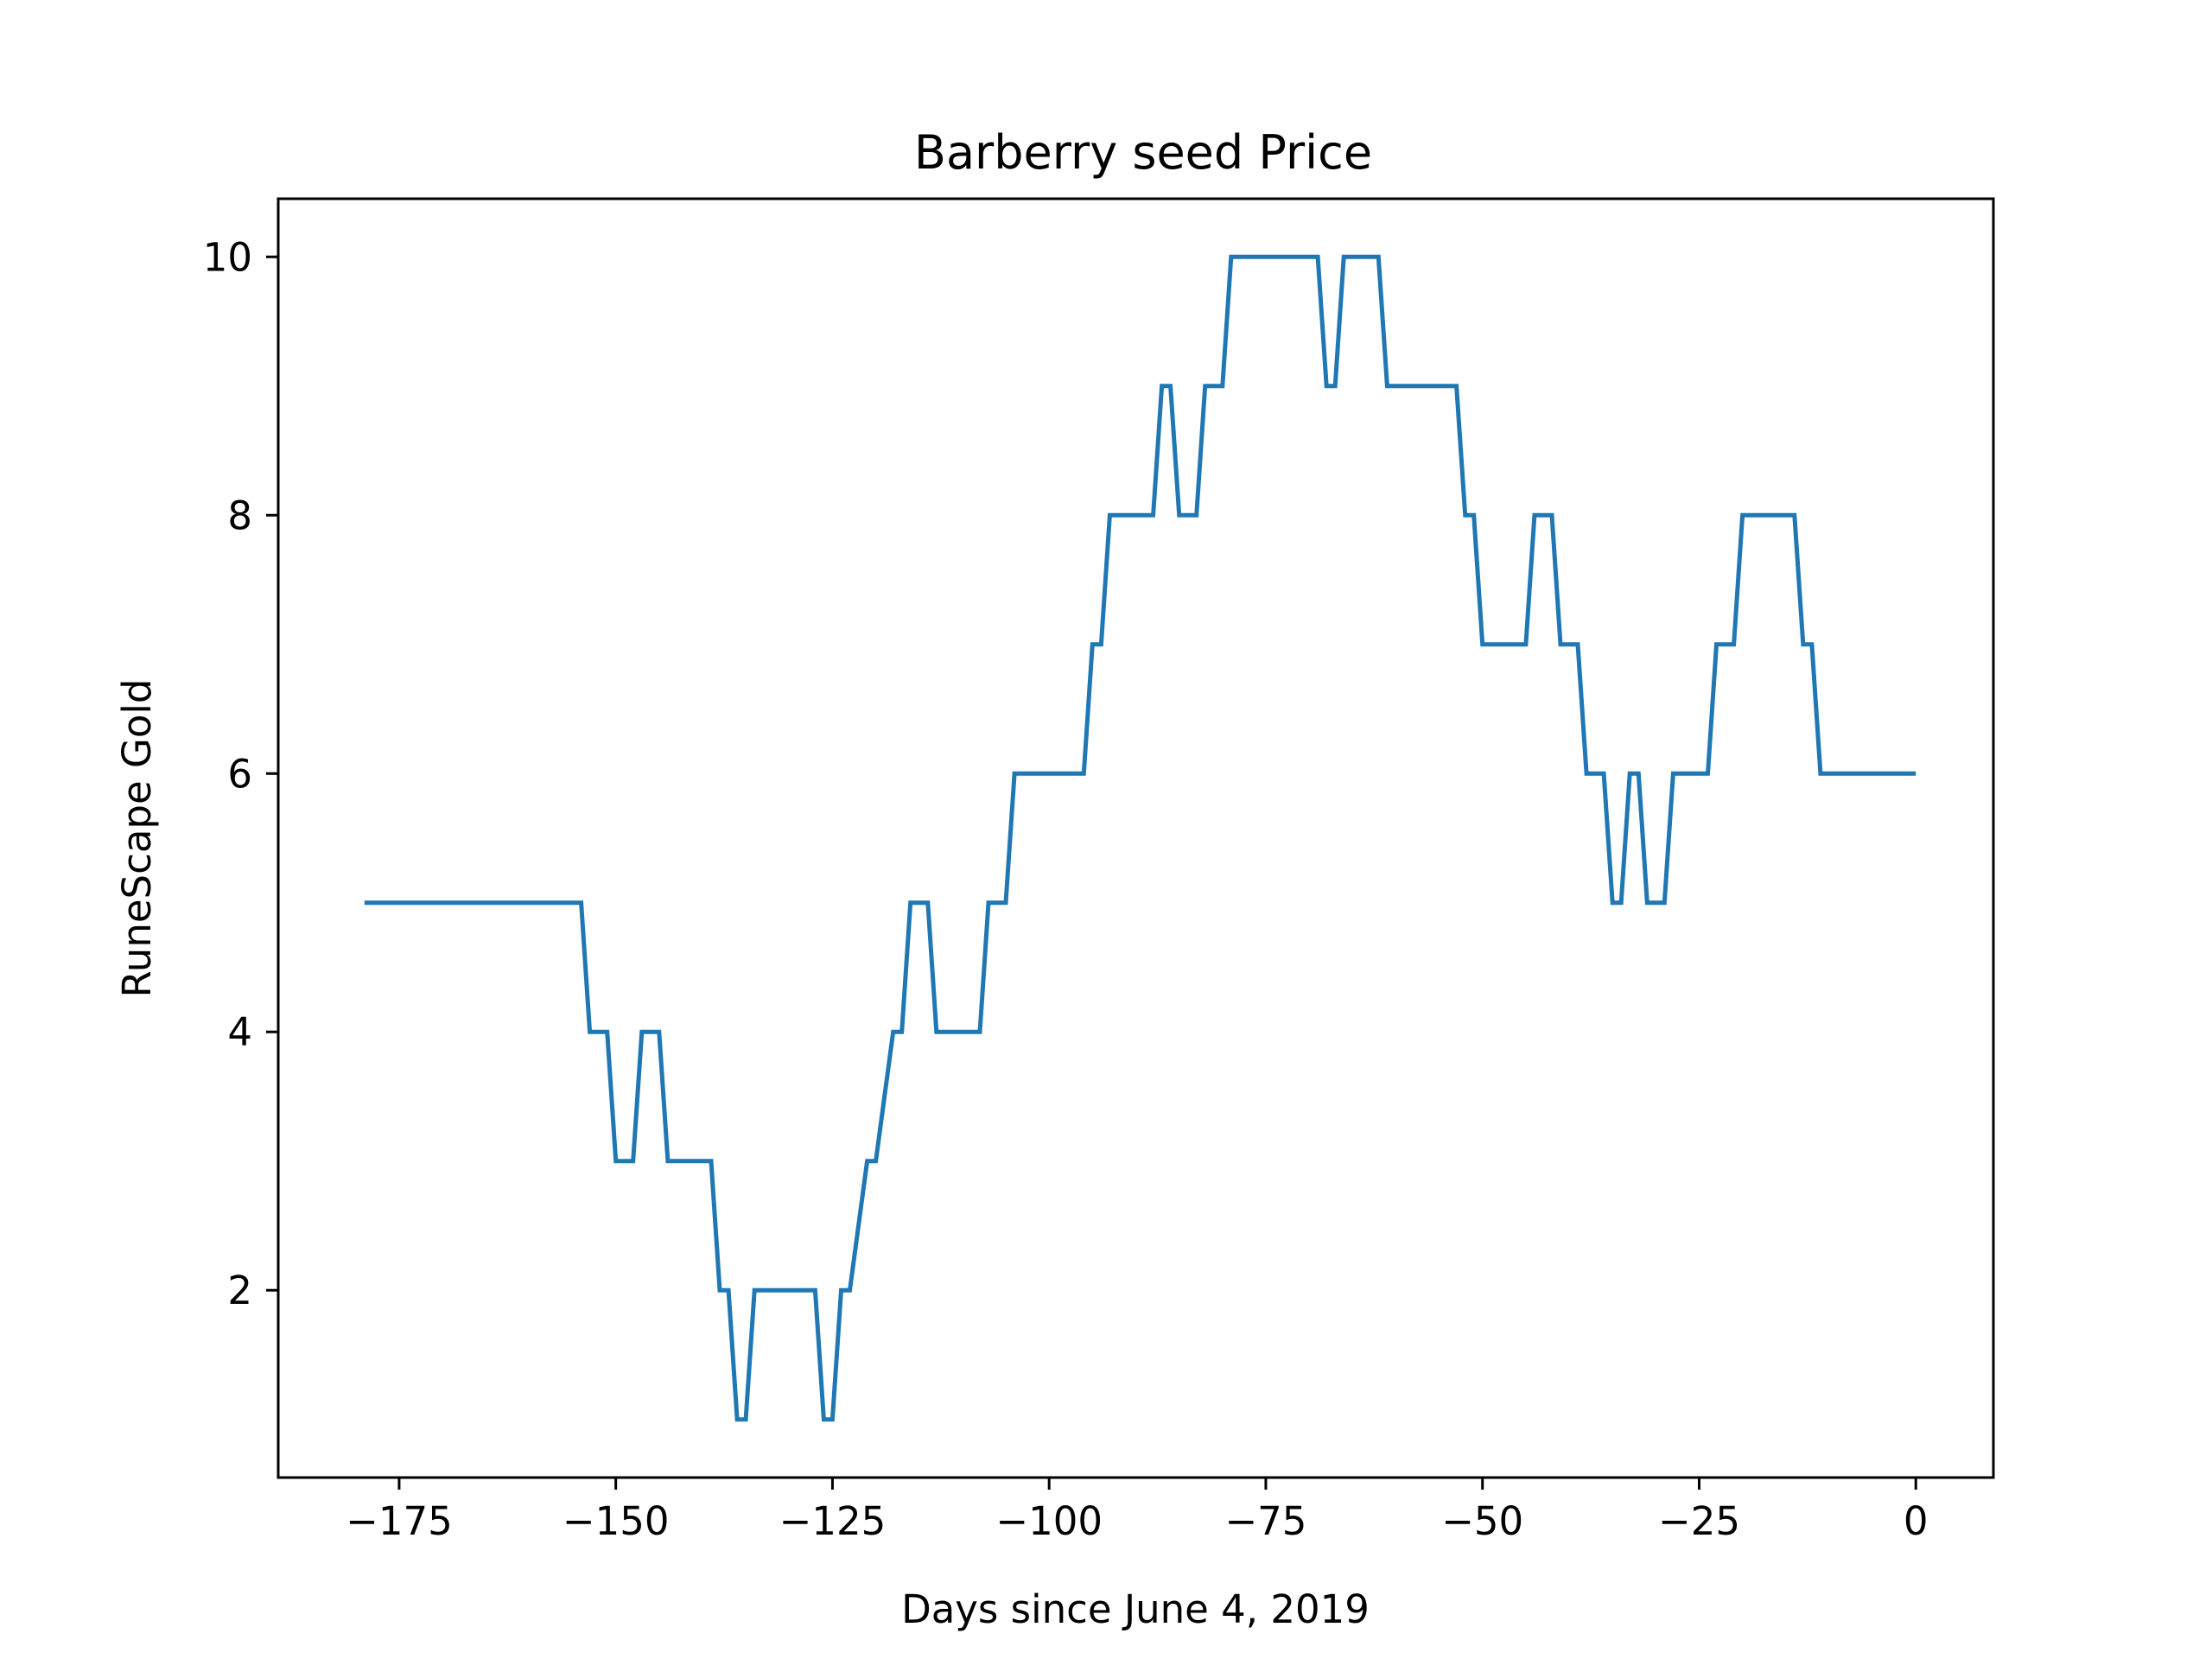  What do you see at coordinates (239, 1290) in the screenshot?
I see `y-tick-label: 2` at bounding box center [239, 1290].